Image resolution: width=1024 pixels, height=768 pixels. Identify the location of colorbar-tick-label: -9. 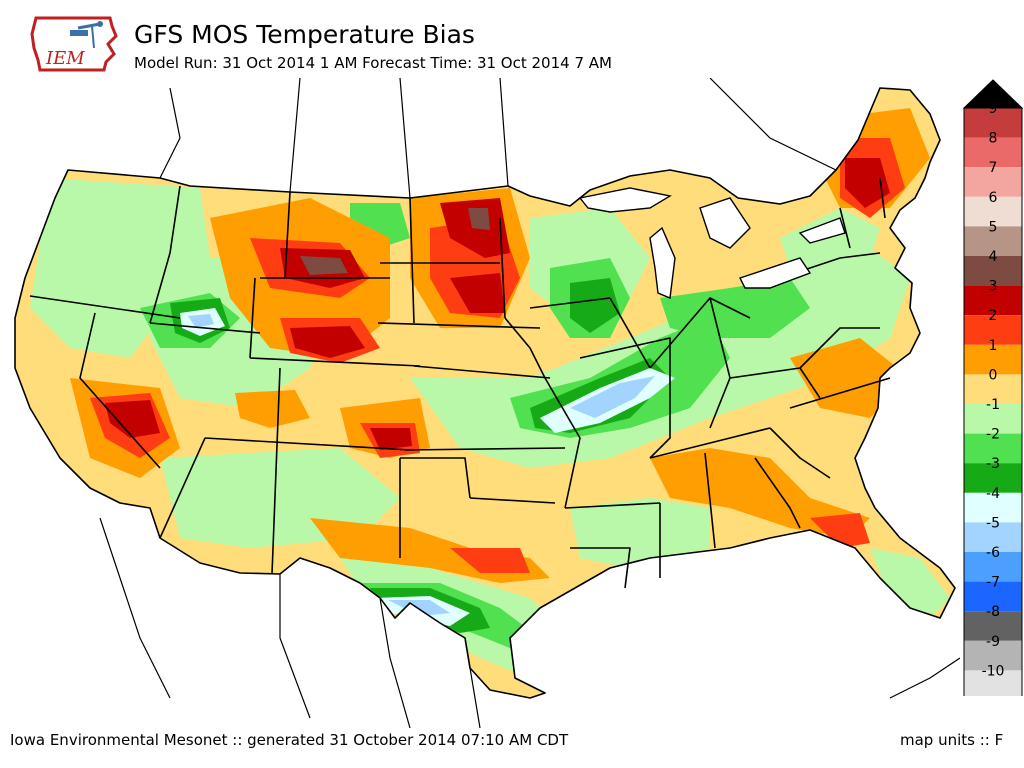
(993, 642).